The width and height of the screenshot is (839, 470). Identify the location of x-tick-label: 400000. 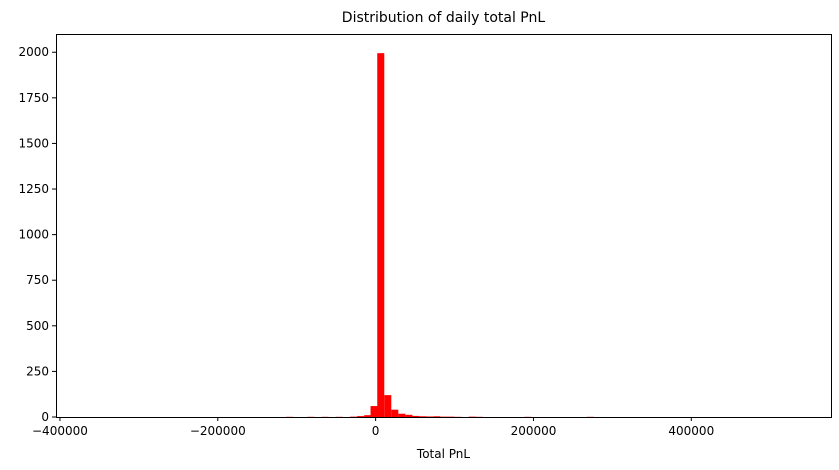
(691, 431).